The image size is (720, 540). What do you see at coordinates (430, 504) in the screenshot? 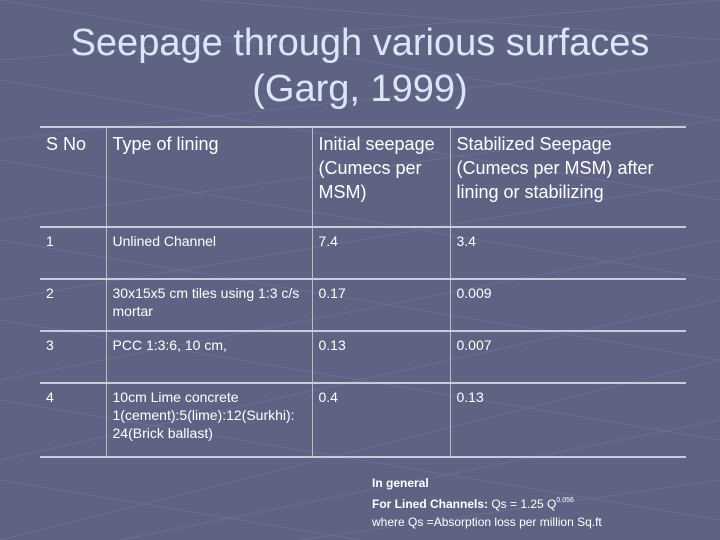
I see `note-lined-channels-label: For Lined Channels:` at bounding box center [430, 504].